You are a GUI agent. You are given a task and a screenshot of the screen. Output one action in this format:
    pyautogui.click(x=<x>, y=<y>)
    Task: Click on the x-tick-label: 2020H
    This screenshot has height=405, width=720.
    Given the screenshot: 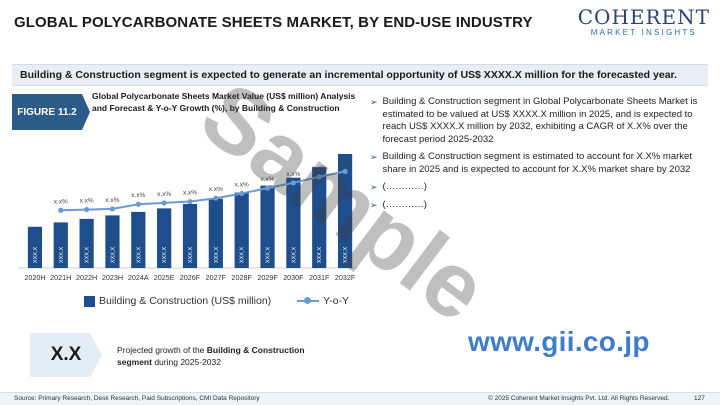 What is the action you would take?
    pyautogui.click(x=34, y=277)
    